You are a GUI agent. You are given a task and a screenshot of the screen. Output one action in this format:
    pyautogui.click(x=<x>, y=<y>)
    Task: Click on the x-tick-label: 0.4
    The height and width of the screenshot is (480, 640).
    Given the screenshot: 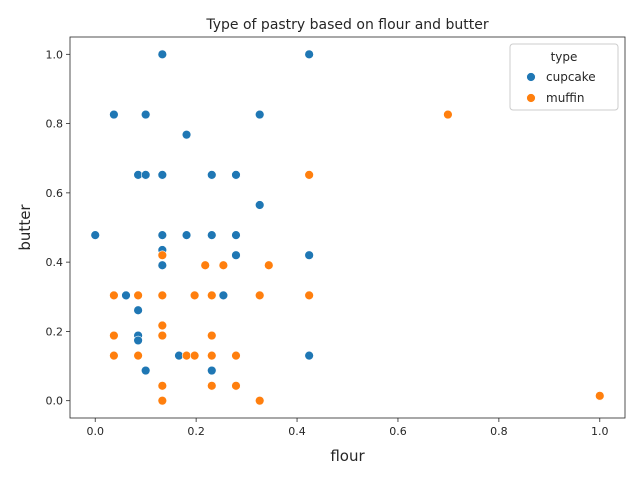 What is the action you would take?
    pyautogui.click(x=297, y=431)
    